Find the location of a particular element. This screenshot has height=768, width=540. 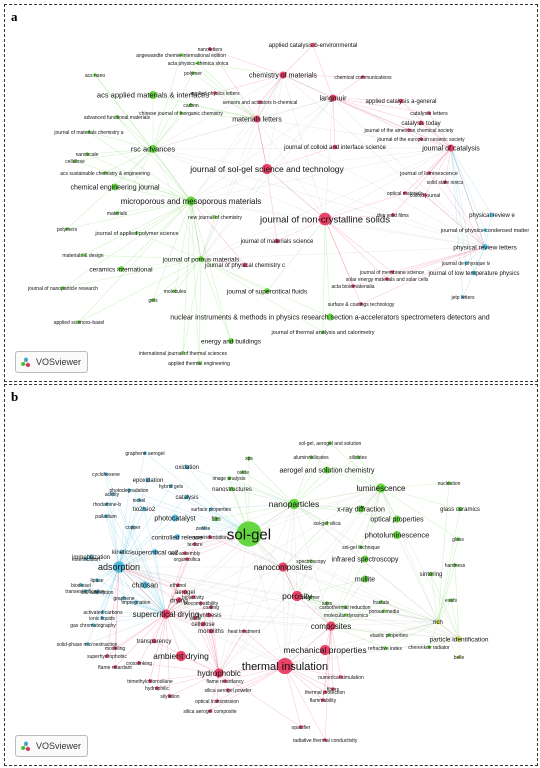

node-label: sol-gel technique is located at coordinates (361, 548).